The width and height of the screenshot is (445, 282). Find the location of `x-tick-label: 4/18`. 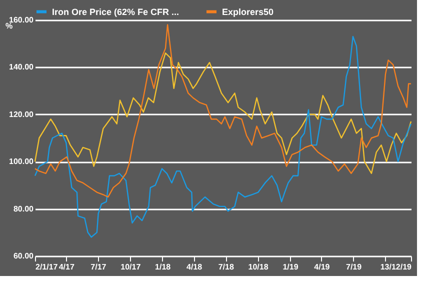

x-tick-label: 4/18 is located at coordinates (194, 267).